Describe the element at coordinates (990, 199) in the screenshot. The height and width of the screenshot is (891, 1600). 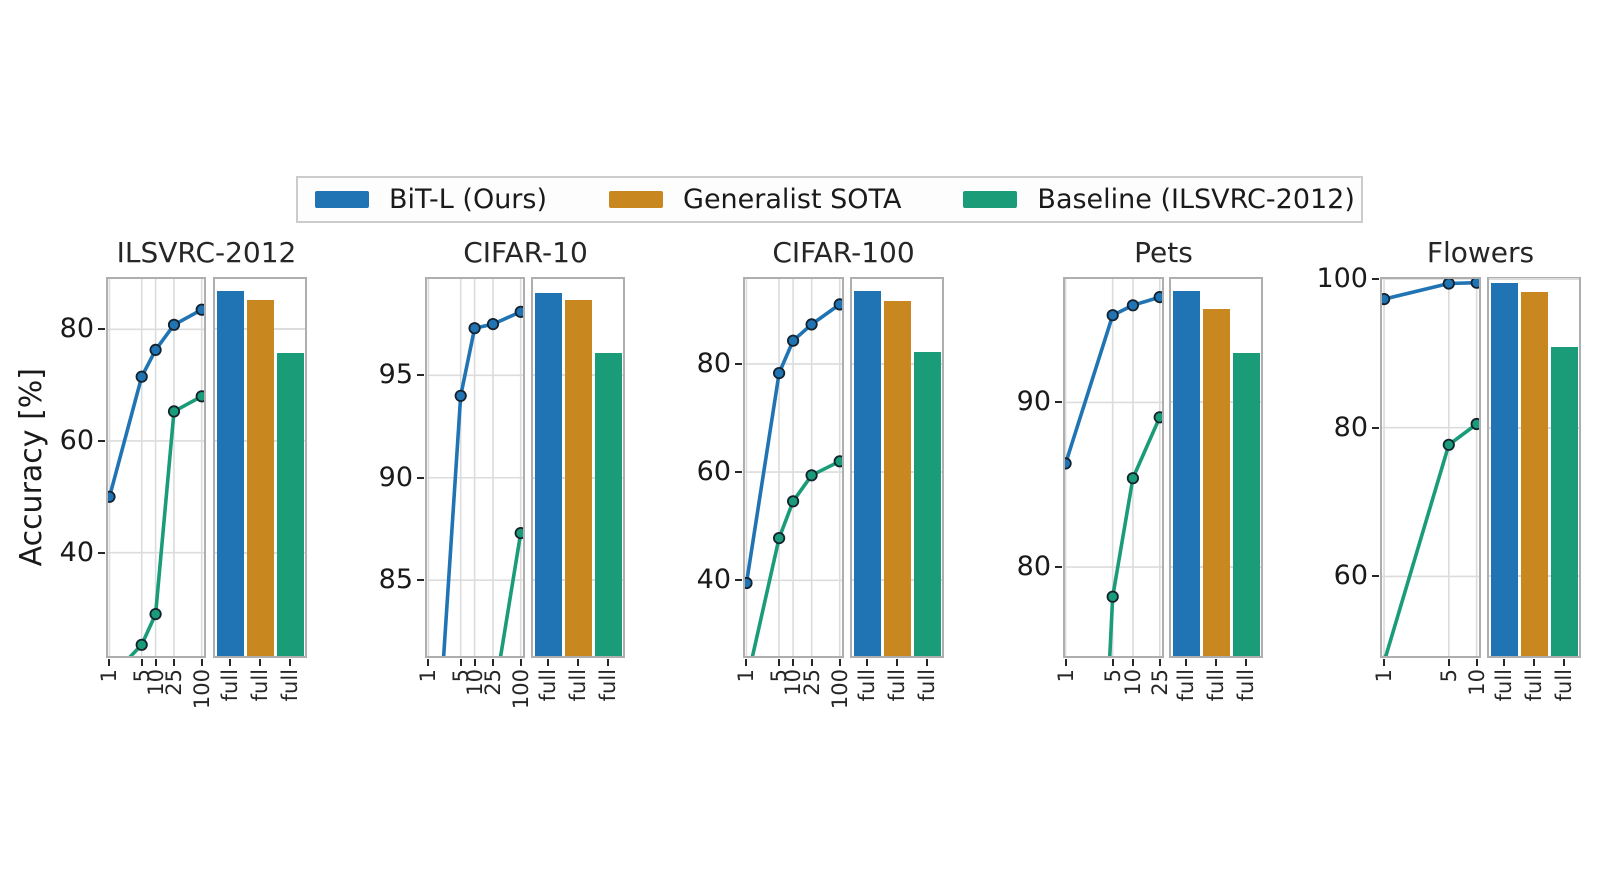
I see `legend-swatch-baseline` at that location.